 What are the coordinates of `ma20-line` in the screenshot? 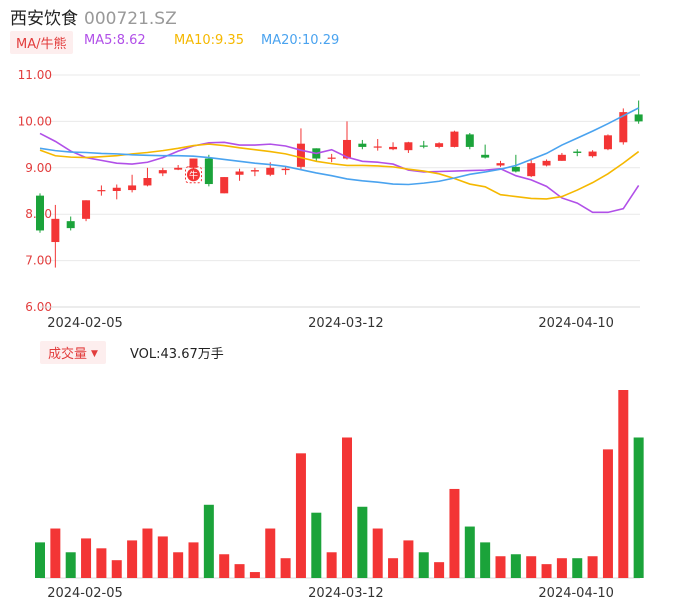 It's located at (339, 146).